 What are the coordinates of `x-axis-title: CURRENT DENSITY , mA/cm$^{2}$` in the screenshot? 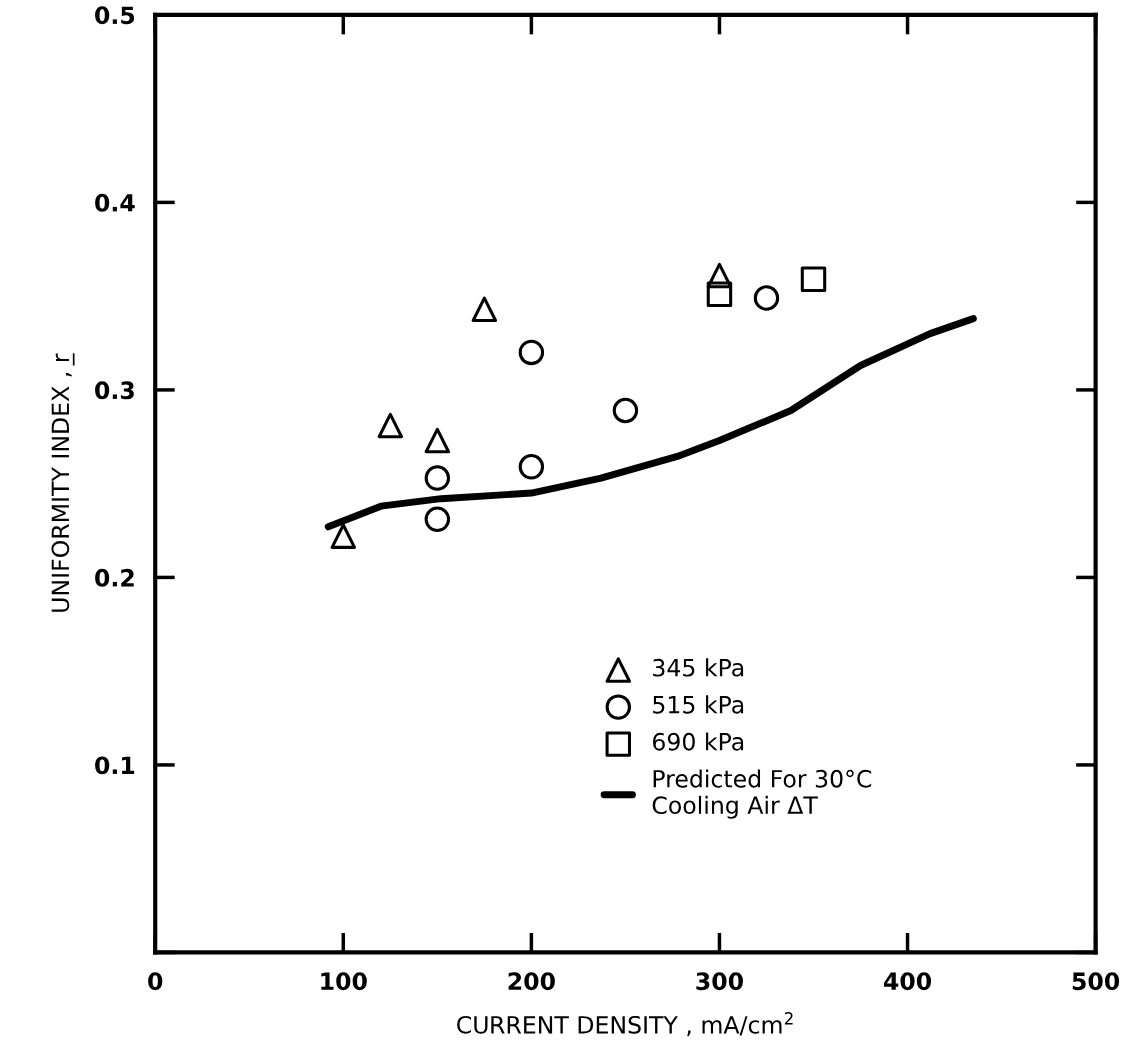 It's located at (625, 1024).